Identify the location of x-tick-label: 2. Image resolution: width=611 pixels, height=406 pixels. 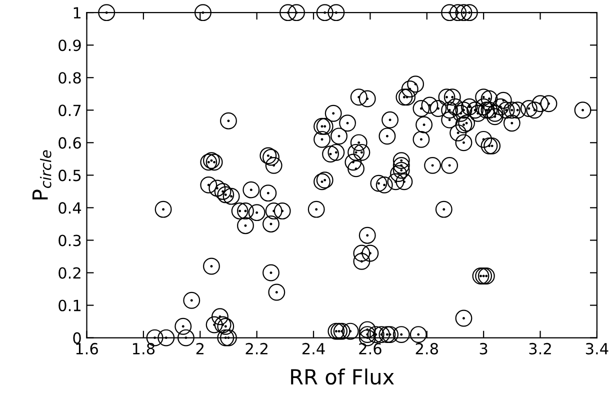
(200, 348).